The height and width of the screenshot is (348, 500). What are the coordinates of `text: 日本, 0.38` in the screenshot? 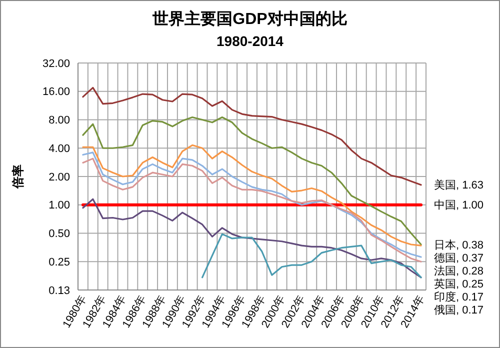 It's located at (459, 245).